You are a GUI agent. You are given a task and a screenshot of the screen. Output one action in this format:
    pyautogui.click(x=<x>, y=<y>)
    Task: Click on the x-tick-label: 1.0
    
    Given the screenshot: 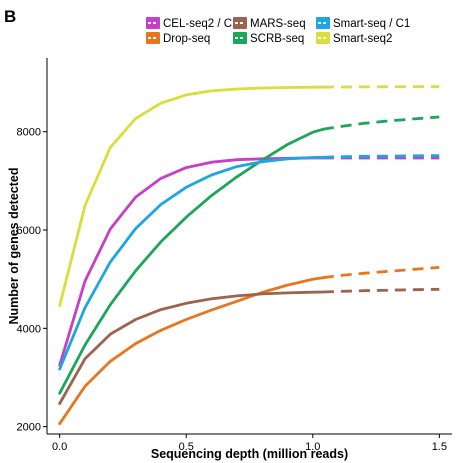 What is the action you would take?
    pyautogui.click(x=312, y=447)
    